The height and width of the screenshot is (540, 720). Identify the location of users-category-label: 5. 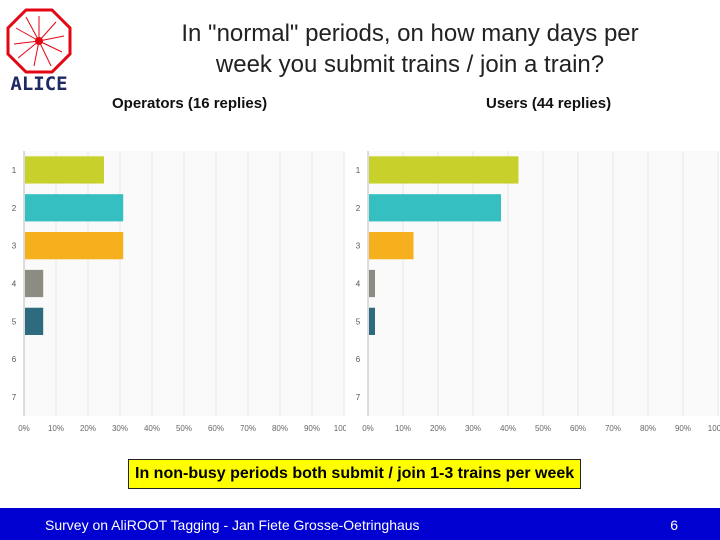
(358, 321).